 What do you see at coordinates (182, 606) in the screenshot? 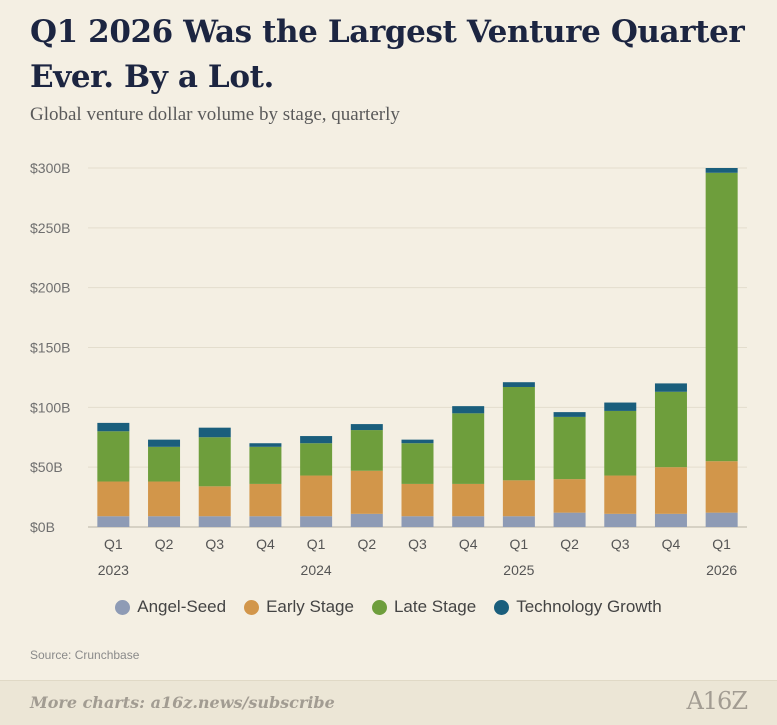
I see `legend-label: Angel-Seed` at bounding box center [182, 606].